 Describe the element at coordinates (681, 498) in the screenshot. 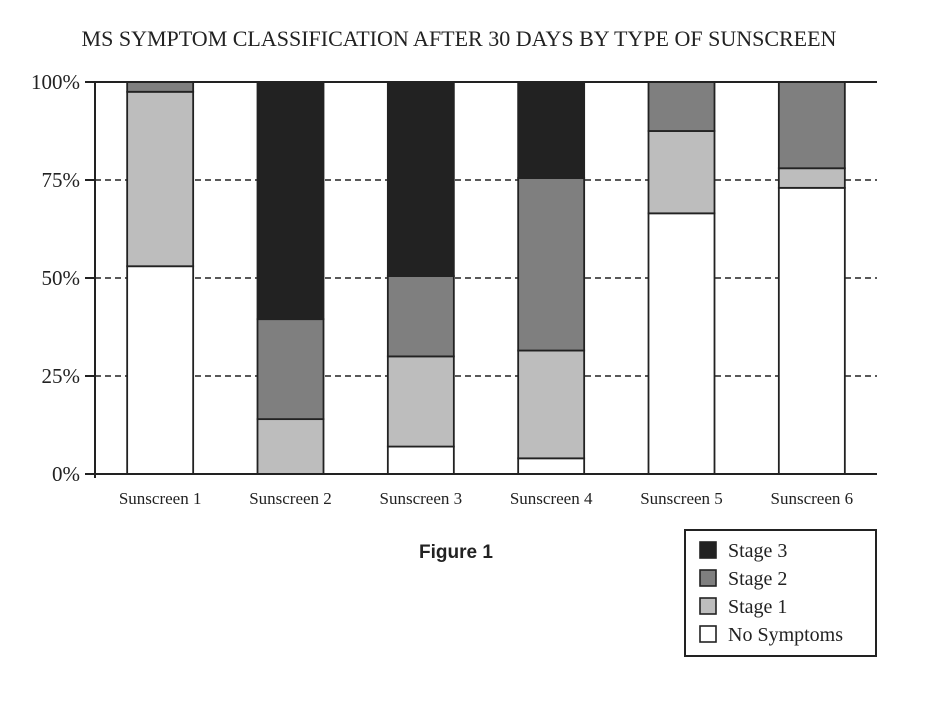

I see `x-tick-label: Sunscreen 5` at that location.